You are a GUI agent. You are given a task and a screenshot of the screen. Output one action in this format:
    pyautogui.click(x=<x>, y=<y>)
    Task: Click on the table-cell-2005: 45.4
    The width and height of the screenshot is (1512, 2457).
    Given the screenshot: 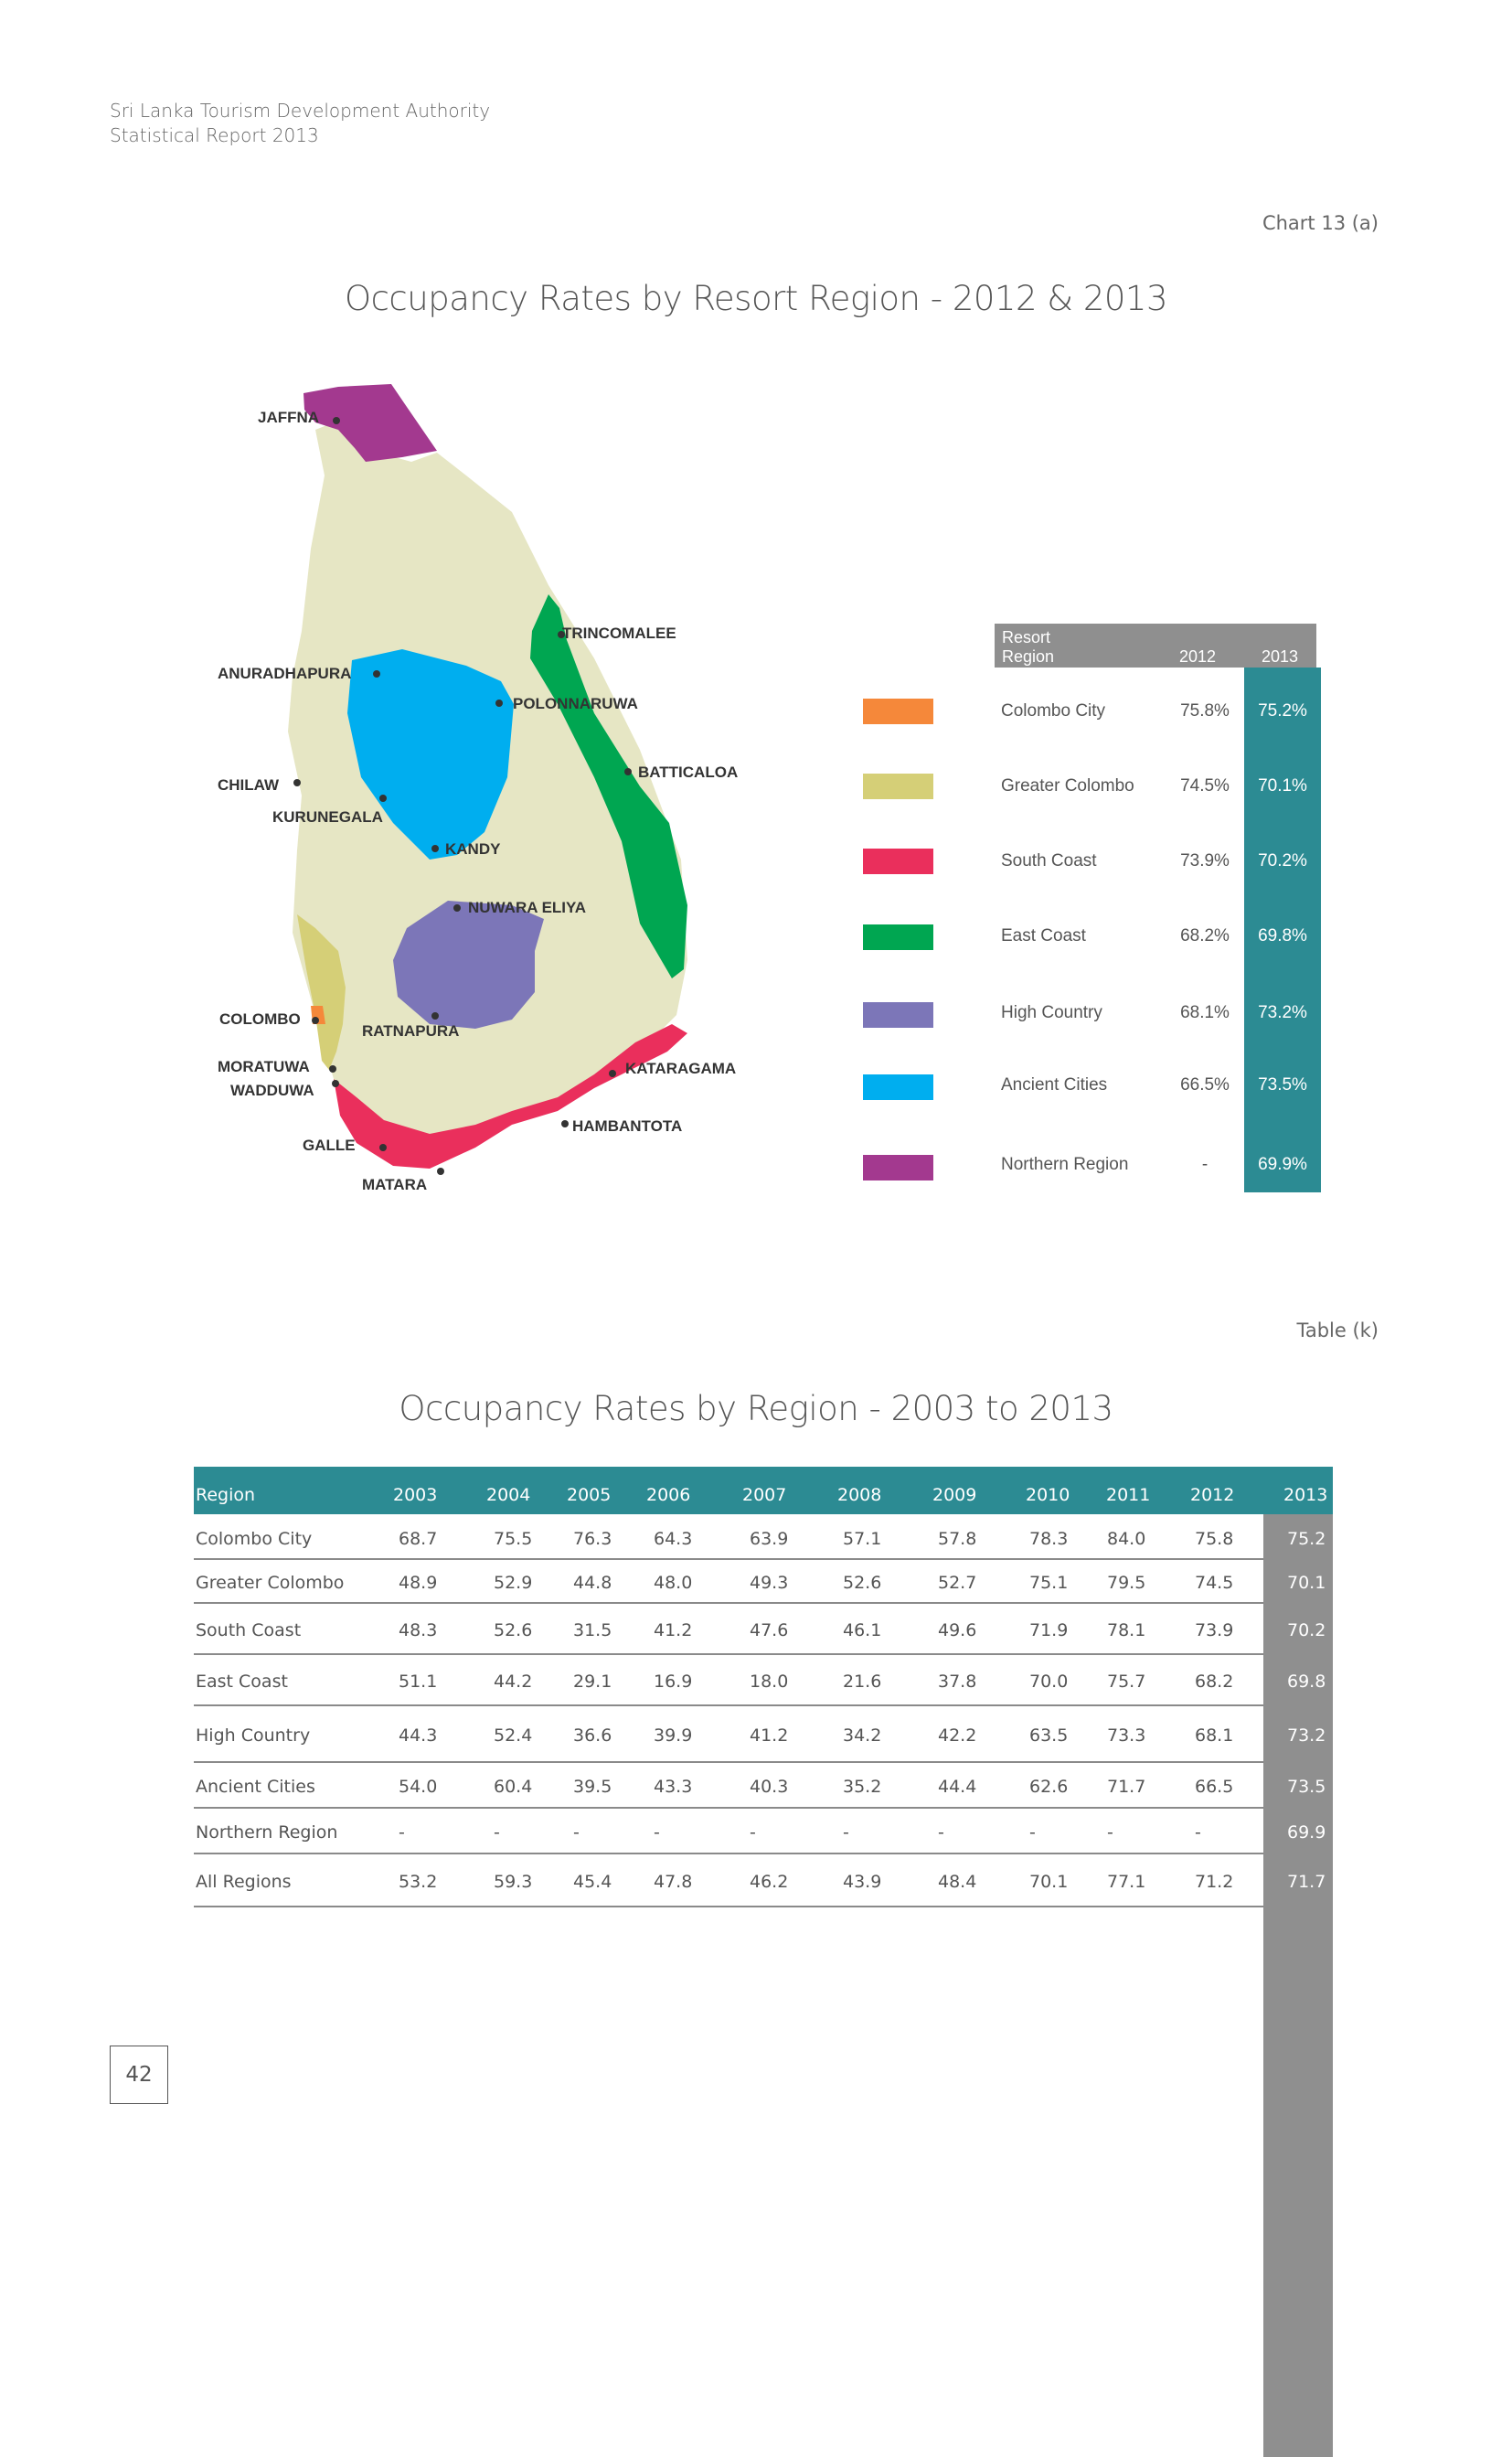 What is the action you would take?
    pyautogui.click(x=592, y=1882)
    